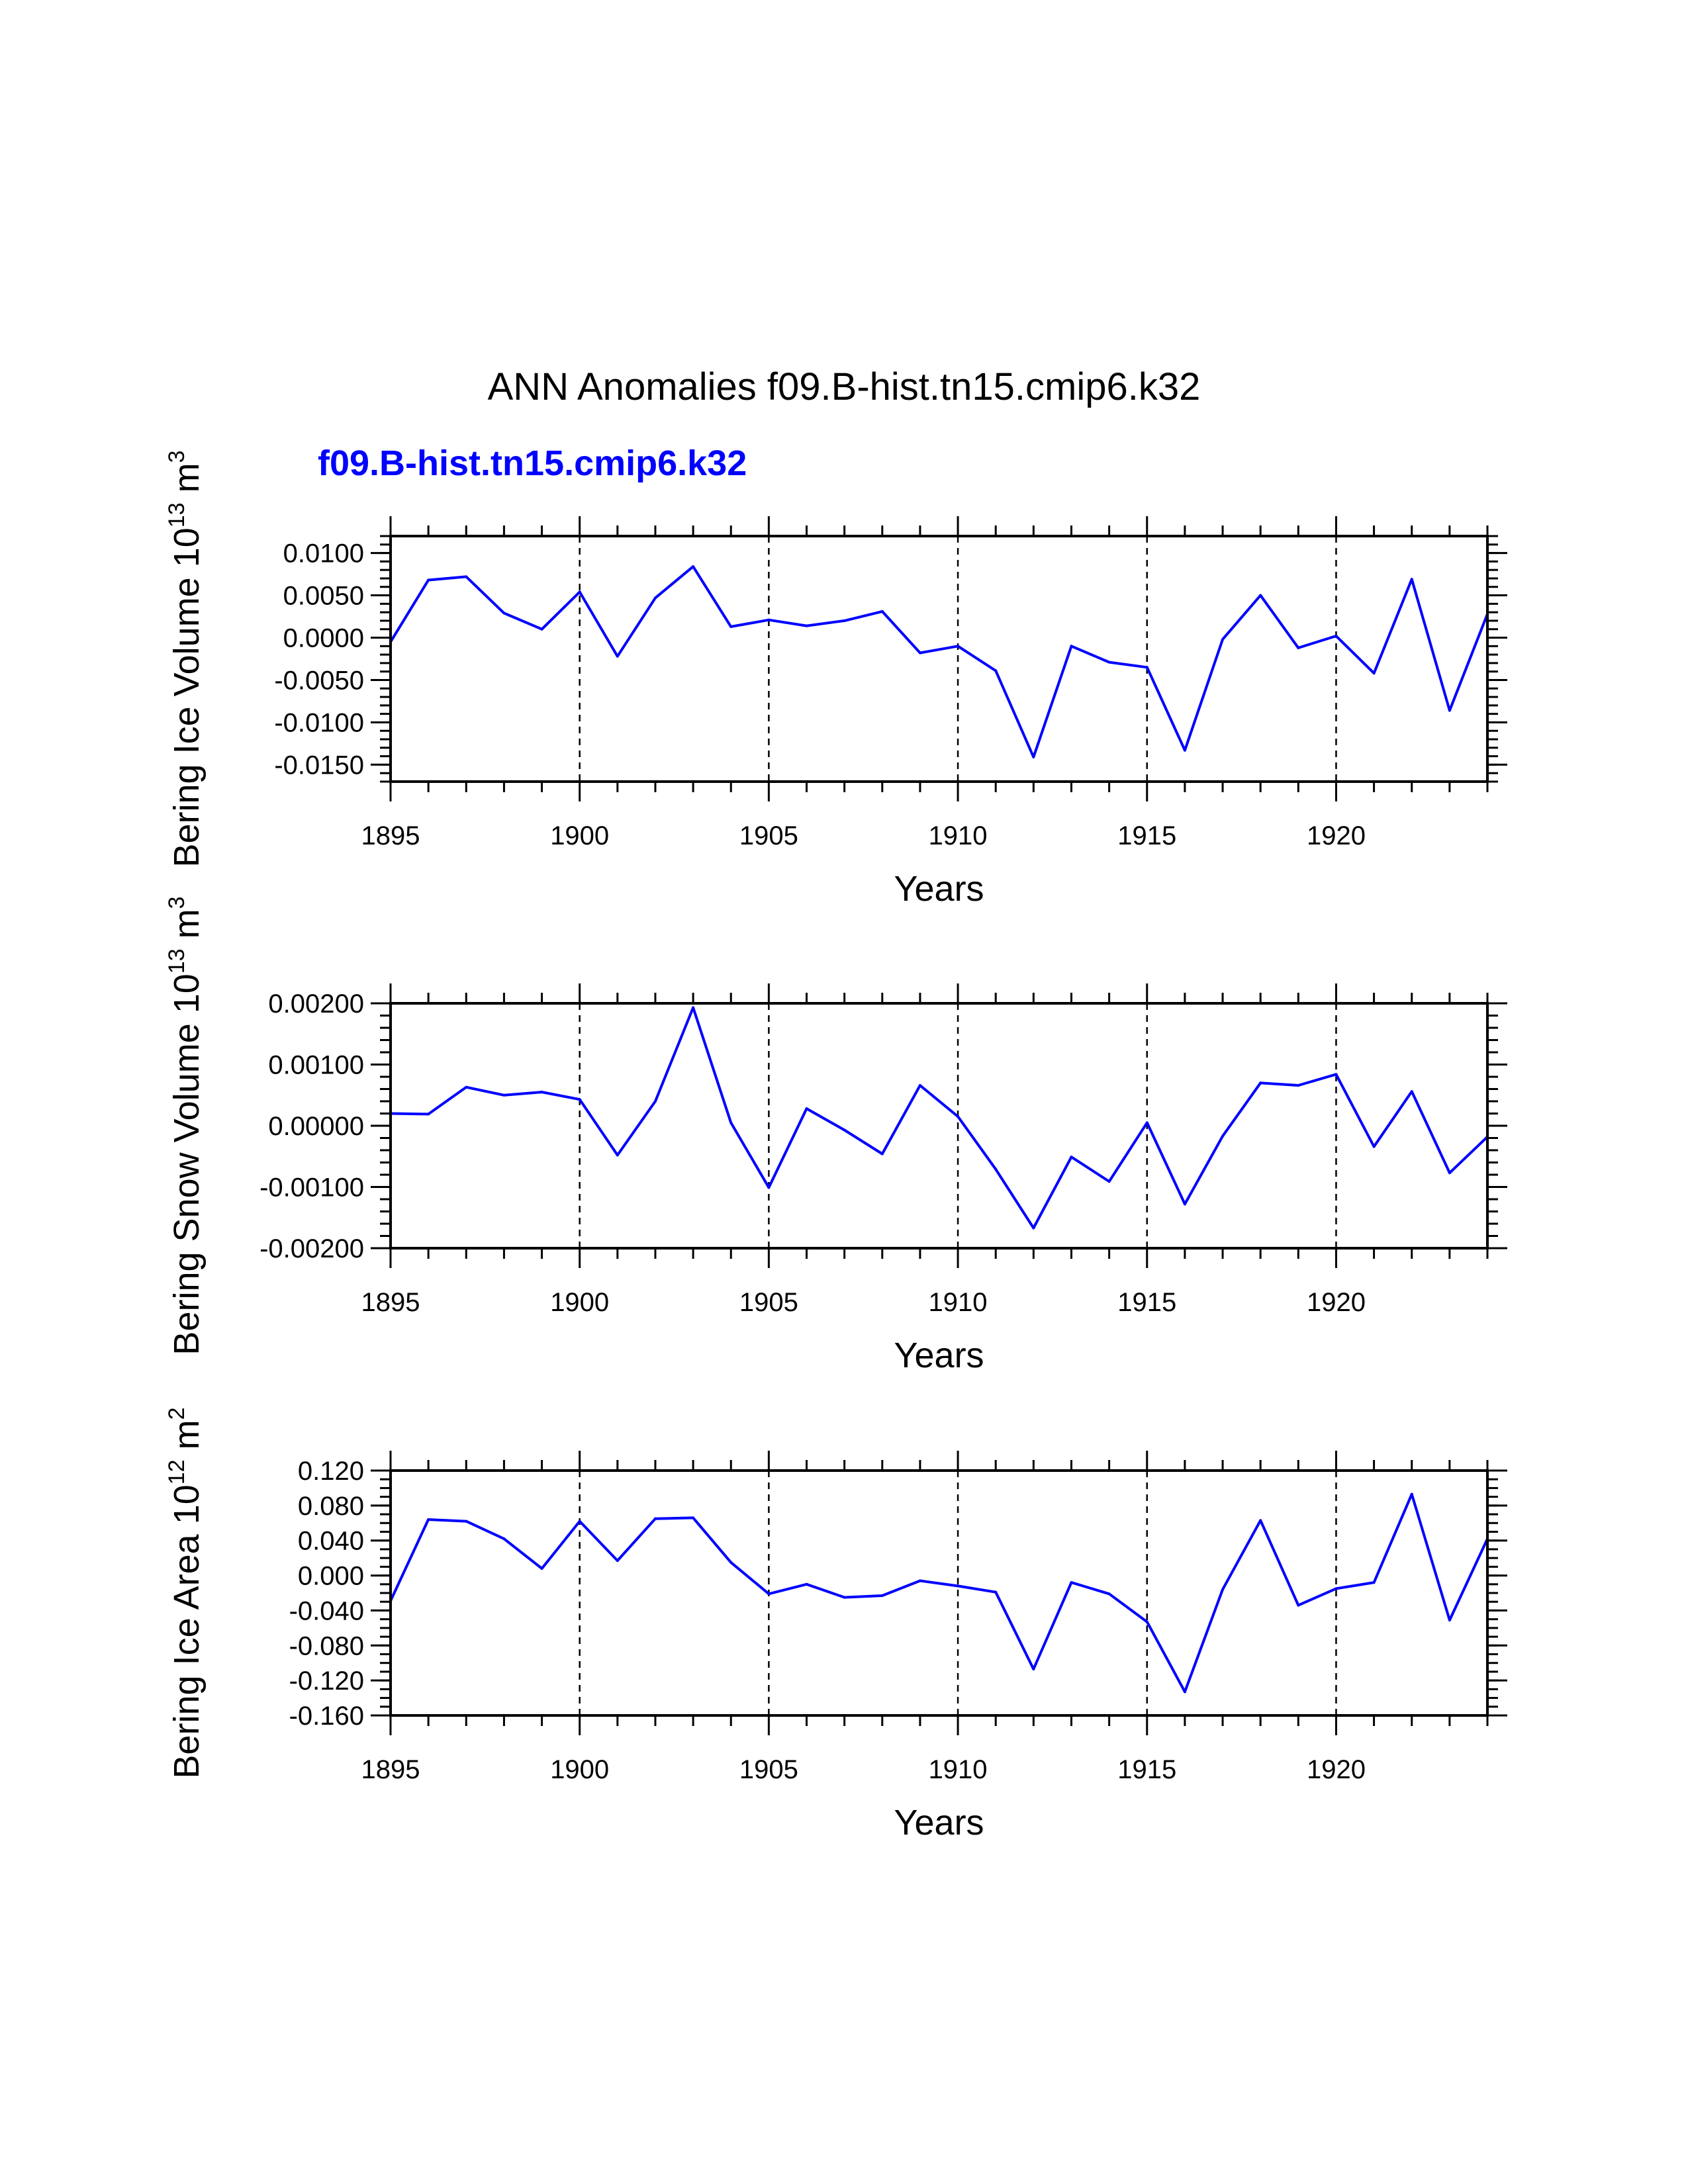 Image resolution: width=1688 pixels, height=2184 pixels. Describe the element at coordinates (844, 387) in the screenshot. I see `figure-title: ANN Anomalies f09.B-hist.tn15.cmip6.k32` at that location.